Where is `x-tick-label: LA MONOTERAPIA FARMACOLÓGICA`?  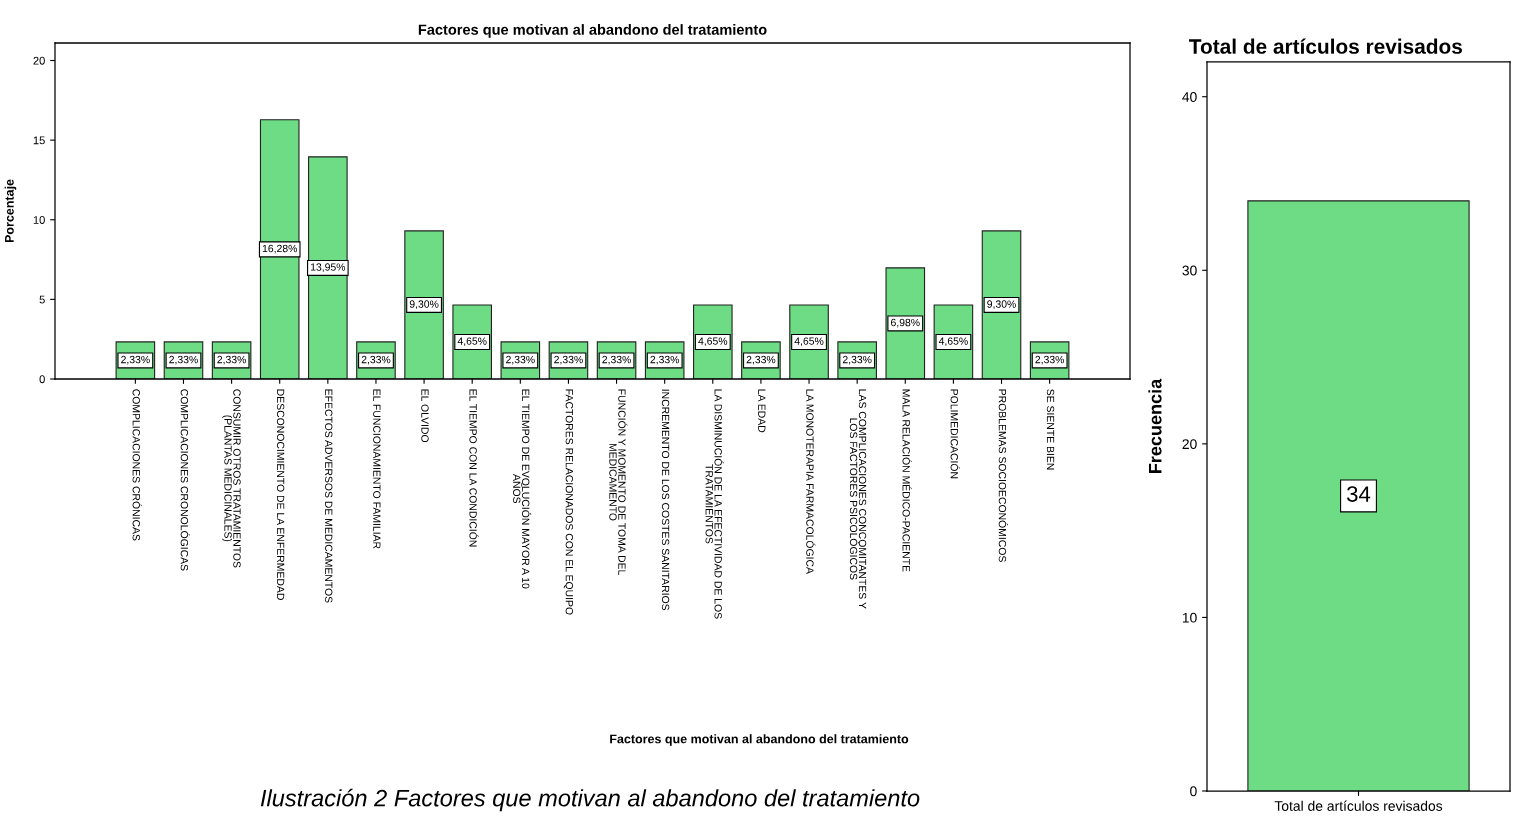
x-tick-label: LA MONOTERAPIA FARMACOLÓGICA is located at coordinates (811, 481).